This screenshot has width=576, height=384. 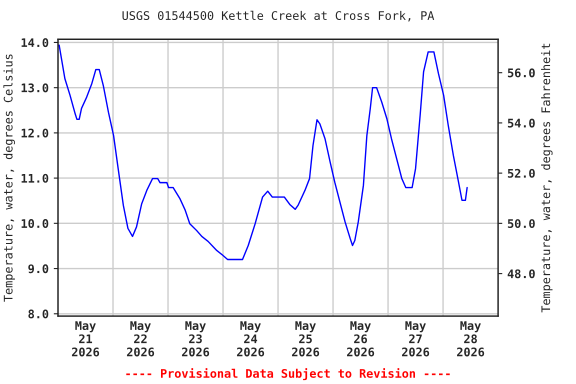 What do you see at coordinates (35, 43) in the screenshot?
I see `y-tick-label: 14.0` at bounding box center [35, 43].